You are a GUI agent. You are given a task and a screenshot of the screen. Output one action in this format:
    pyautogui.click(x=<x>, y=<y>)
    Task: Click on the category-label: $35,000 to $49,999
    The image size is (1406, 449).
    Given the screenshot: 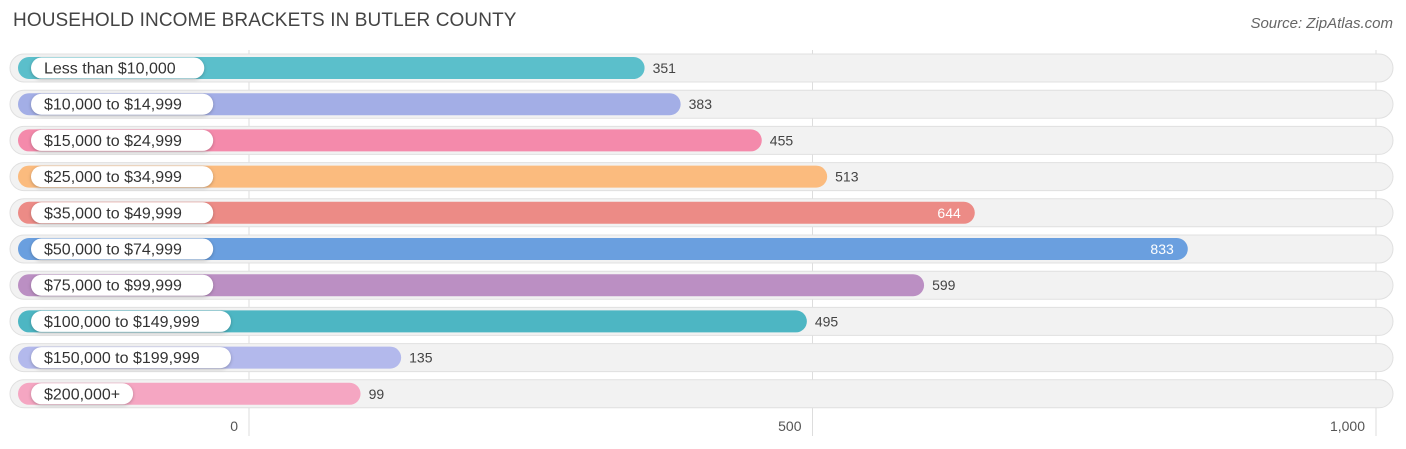 What is the action you would take?
    pyautogui.click(x=113, y=213)
    